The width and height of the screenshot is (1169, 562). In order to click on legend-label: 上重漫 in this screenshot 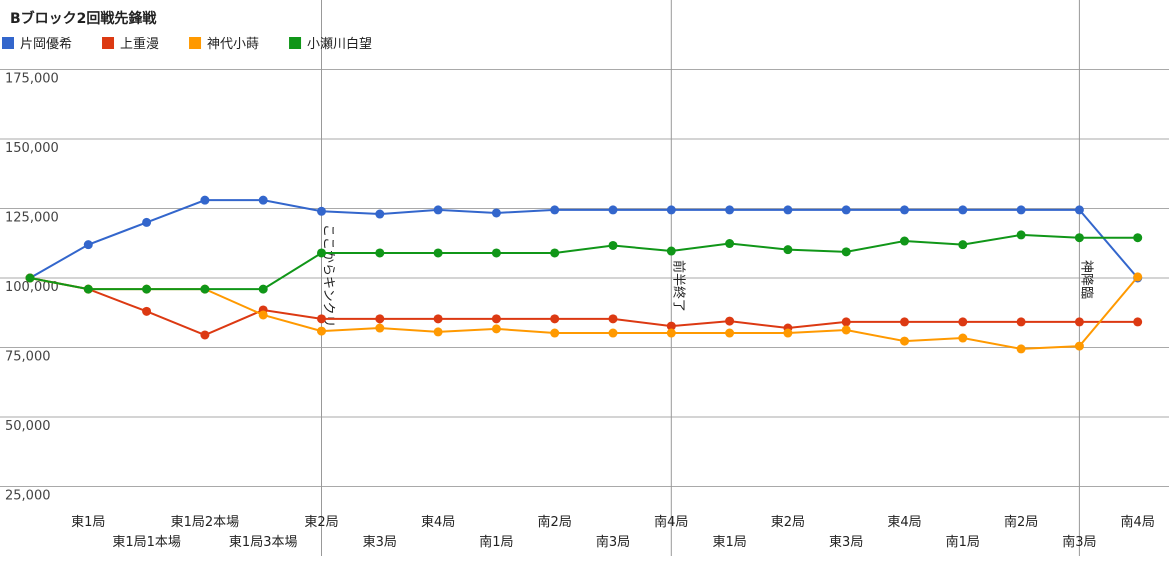, I will do `click(139, 44)`.